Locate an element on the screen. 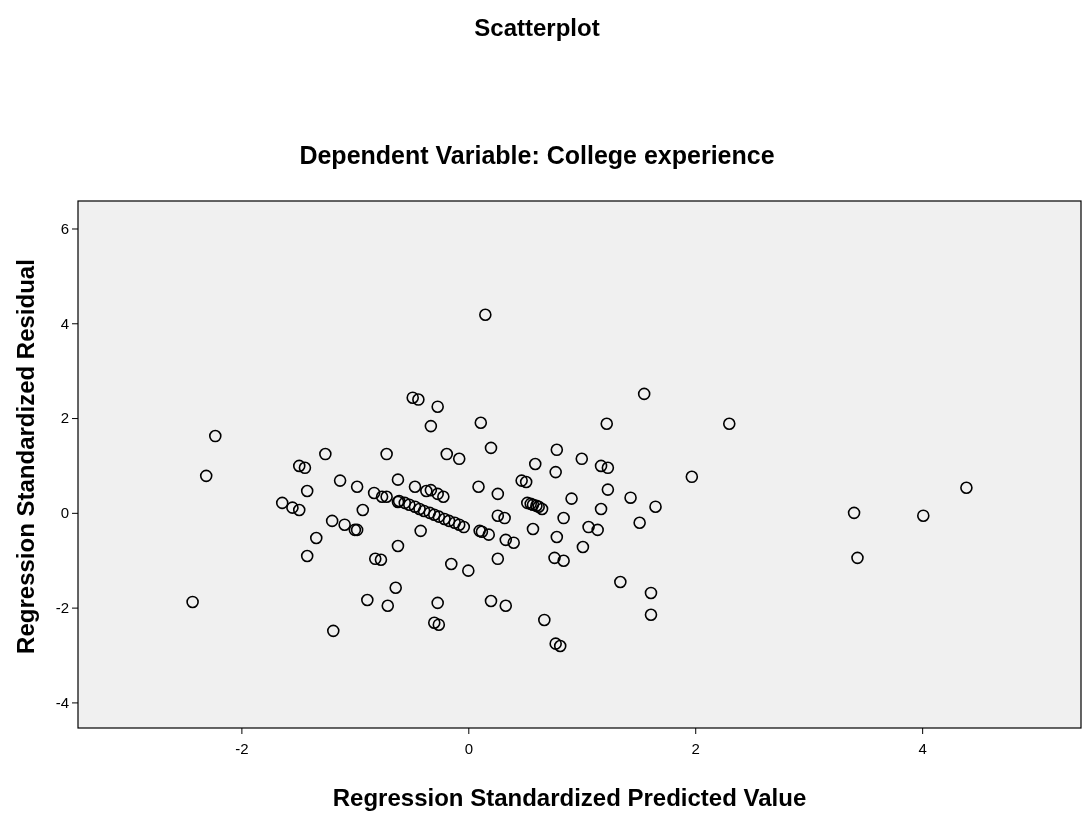 The height and width of the screenshot is (813, 1083). y-axis-title: Regression Standardized Residual is located at coordinates (25, 456).